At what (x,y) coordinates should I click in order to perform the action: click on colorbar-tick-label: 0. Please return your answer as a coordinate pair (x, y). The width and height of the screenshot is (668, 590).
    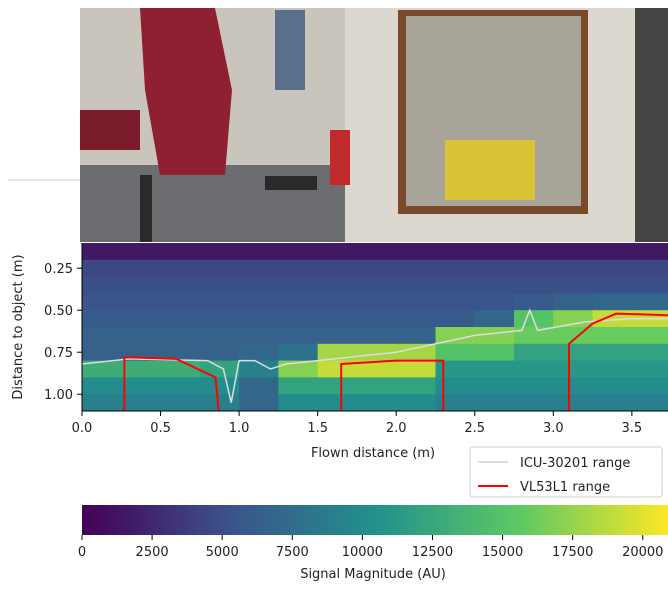
    Looking at the image, I should click on (82, 552).